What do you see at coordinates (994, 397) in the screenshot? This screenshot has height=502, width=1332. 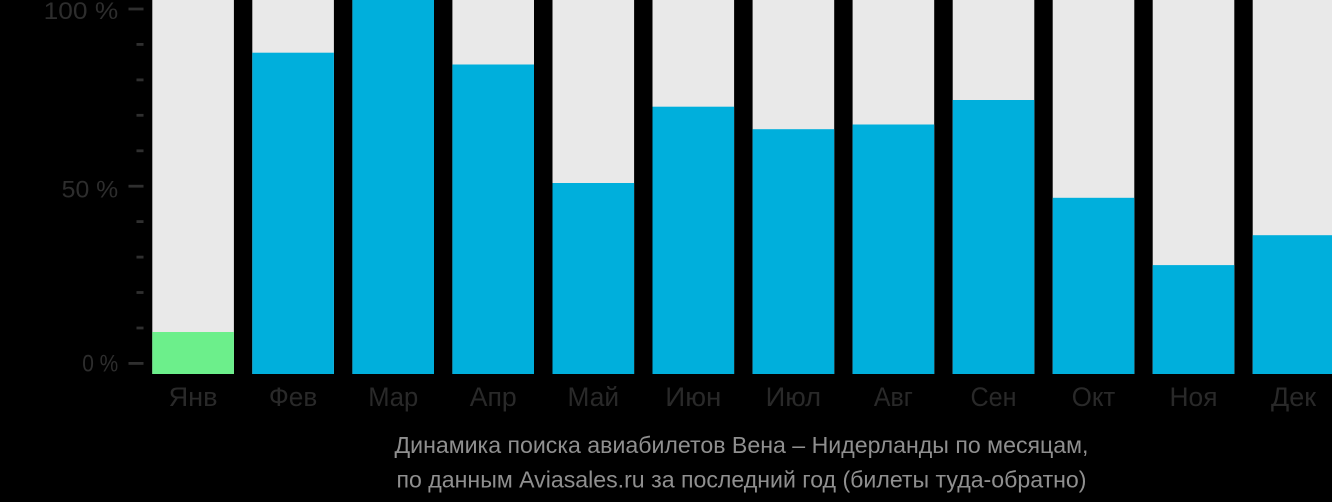 I see `svg-text: Сен` at bounding box center [994, 397].